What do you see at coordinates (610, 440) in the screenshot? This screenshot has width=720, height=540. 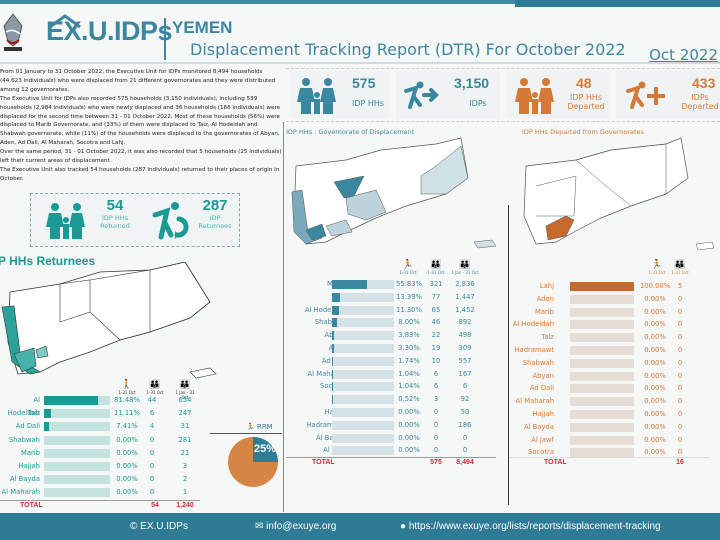 I see `table-row: Al Jawf 0.00% 0` at bounding box center [610, 440].